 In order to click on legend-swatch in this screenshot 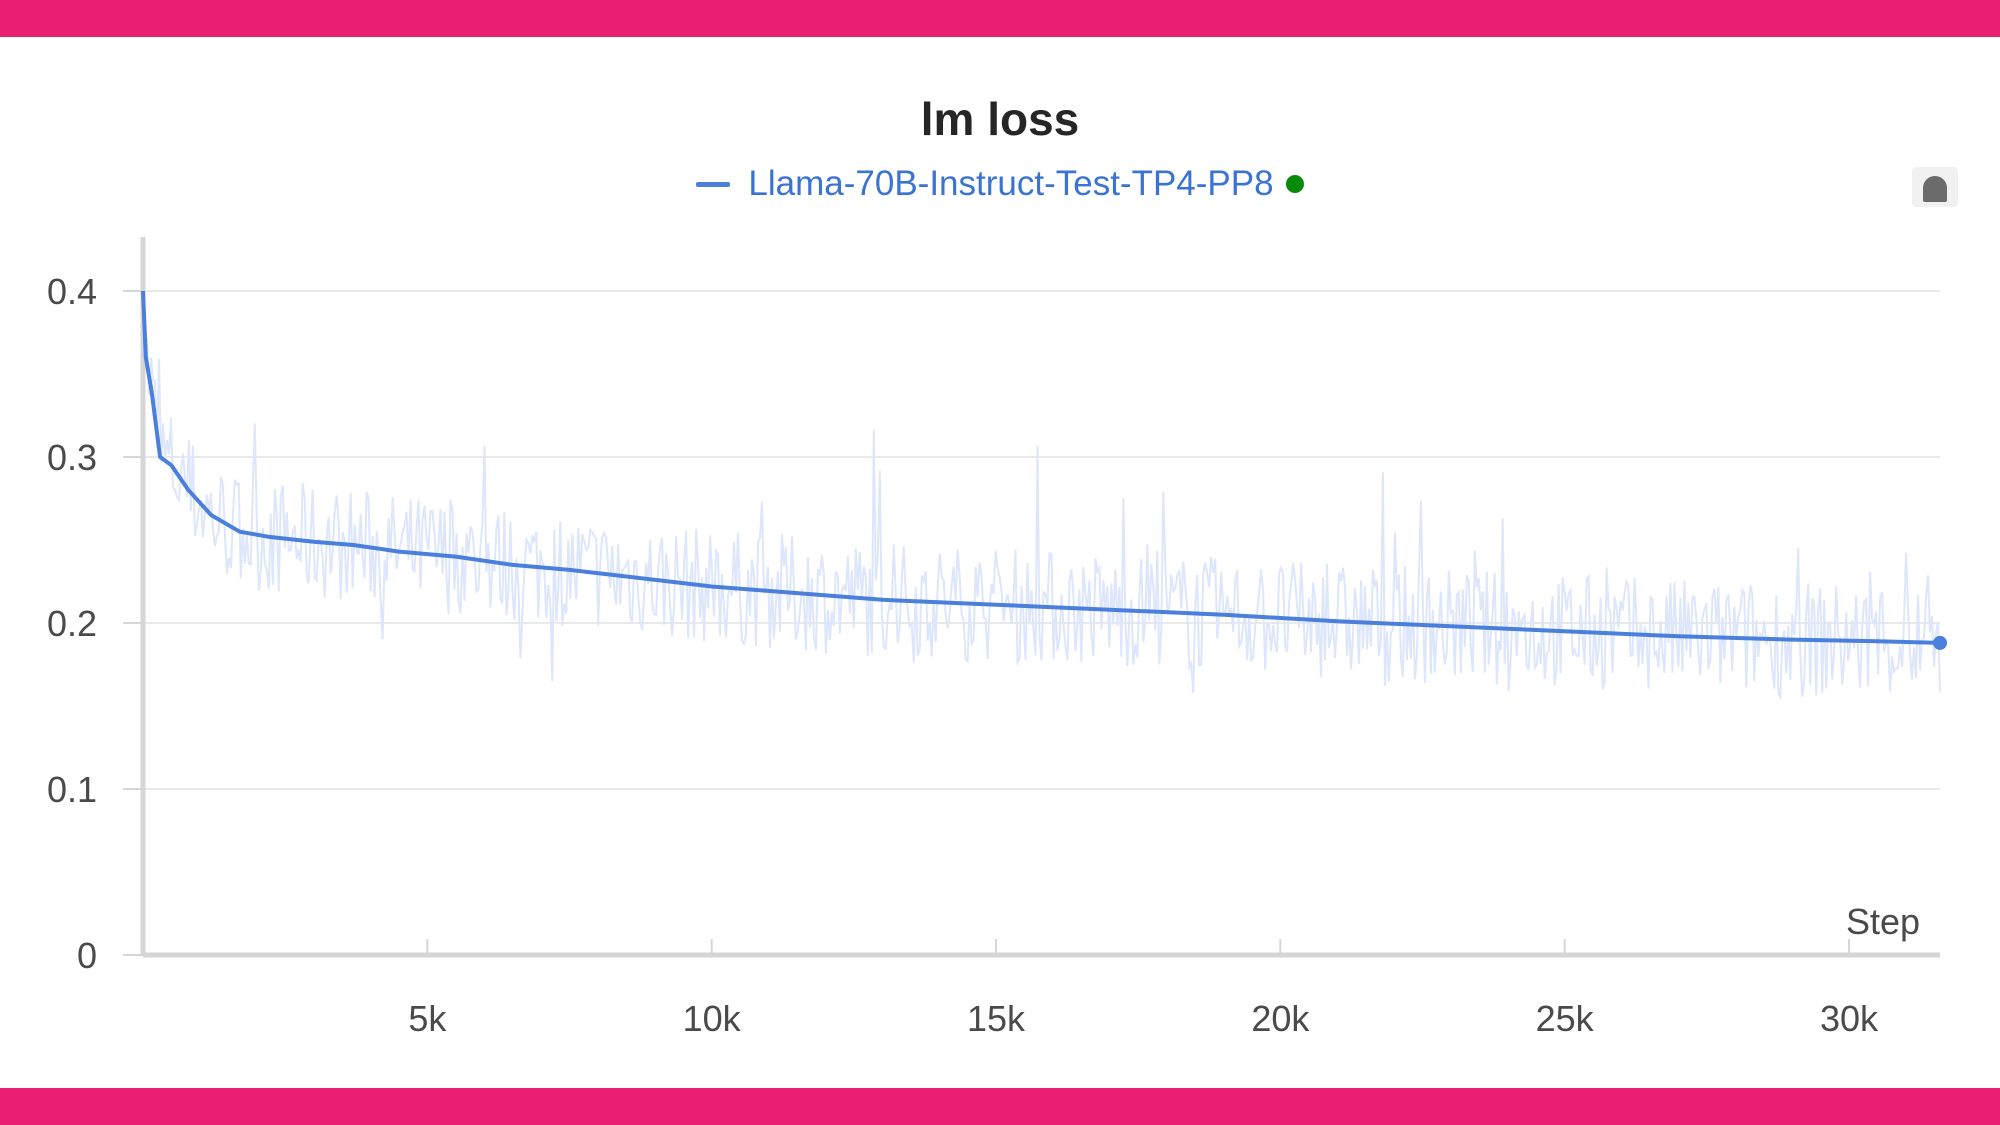, I will do `click(713, 184)`.